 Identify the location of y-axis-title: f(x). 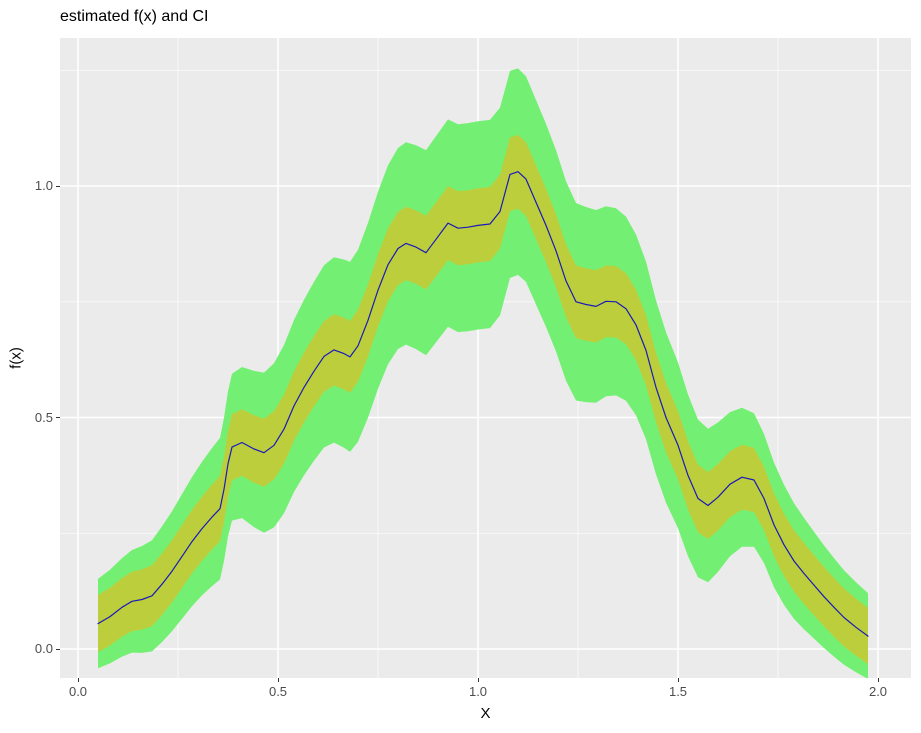
(16, 358).